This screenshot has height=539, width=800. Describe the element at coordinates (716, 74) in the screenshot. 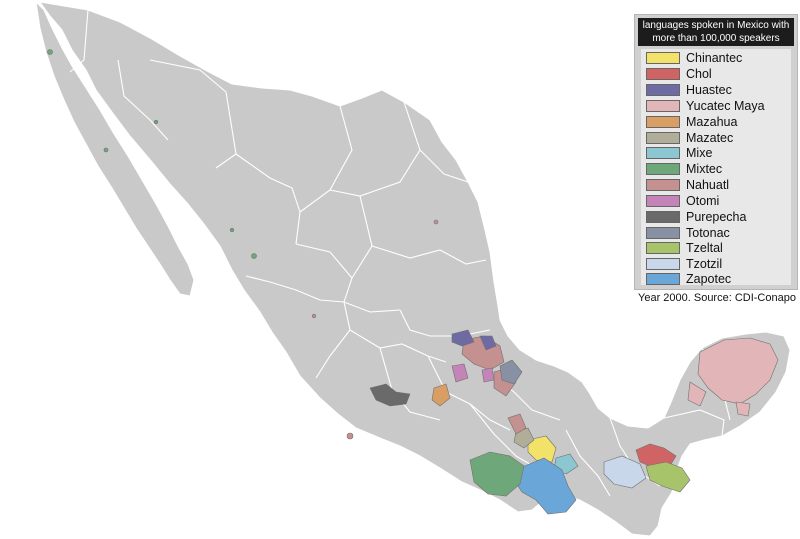

I see `legend-item-chol: Chol` at that location.